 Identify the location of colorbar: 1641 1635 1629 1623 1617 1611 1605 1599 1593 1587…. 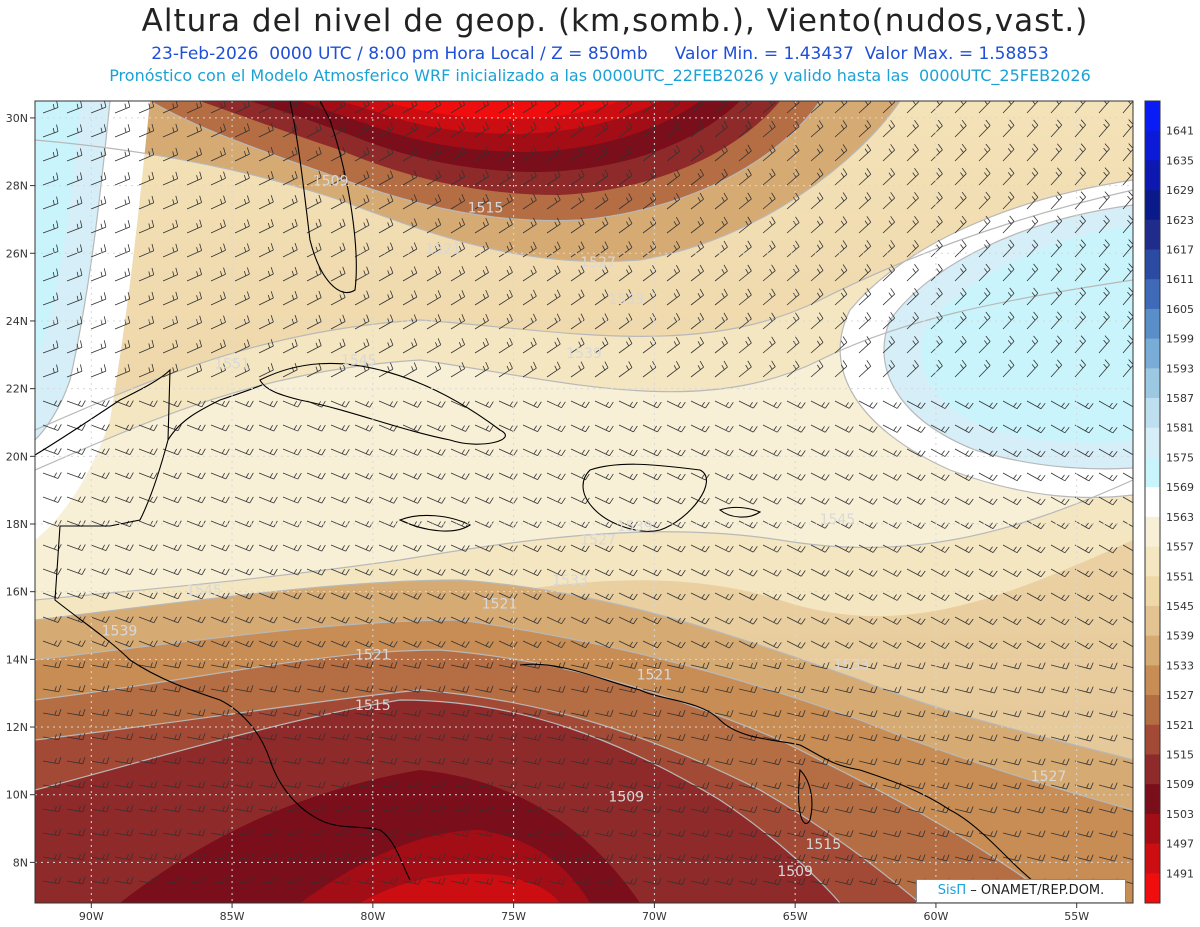
(1169, 502).